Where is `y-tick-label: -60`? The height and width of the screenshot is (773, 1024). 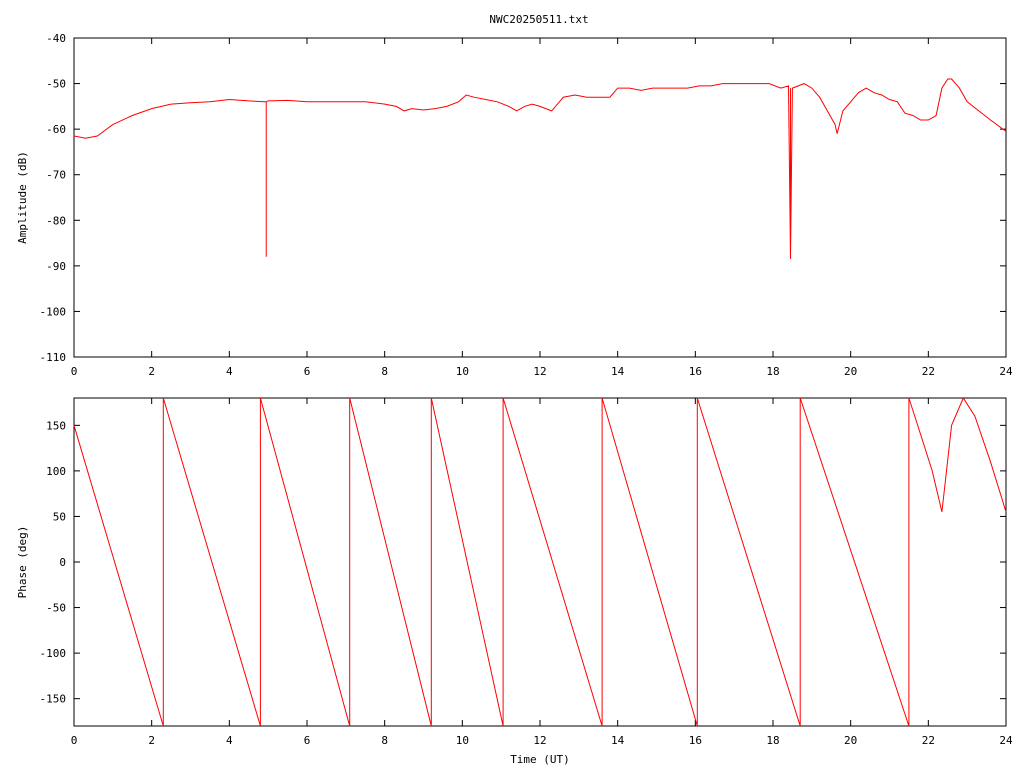
y-tick-label: -60 is located at coordinates (56, 129).